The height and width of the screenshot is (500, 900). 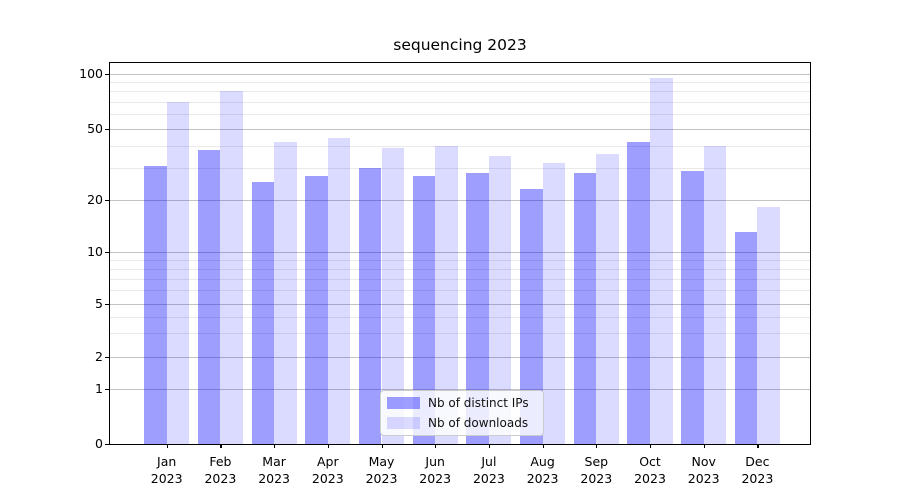 I want to click on y-tick-label: 2, so click(x=99, y=356).